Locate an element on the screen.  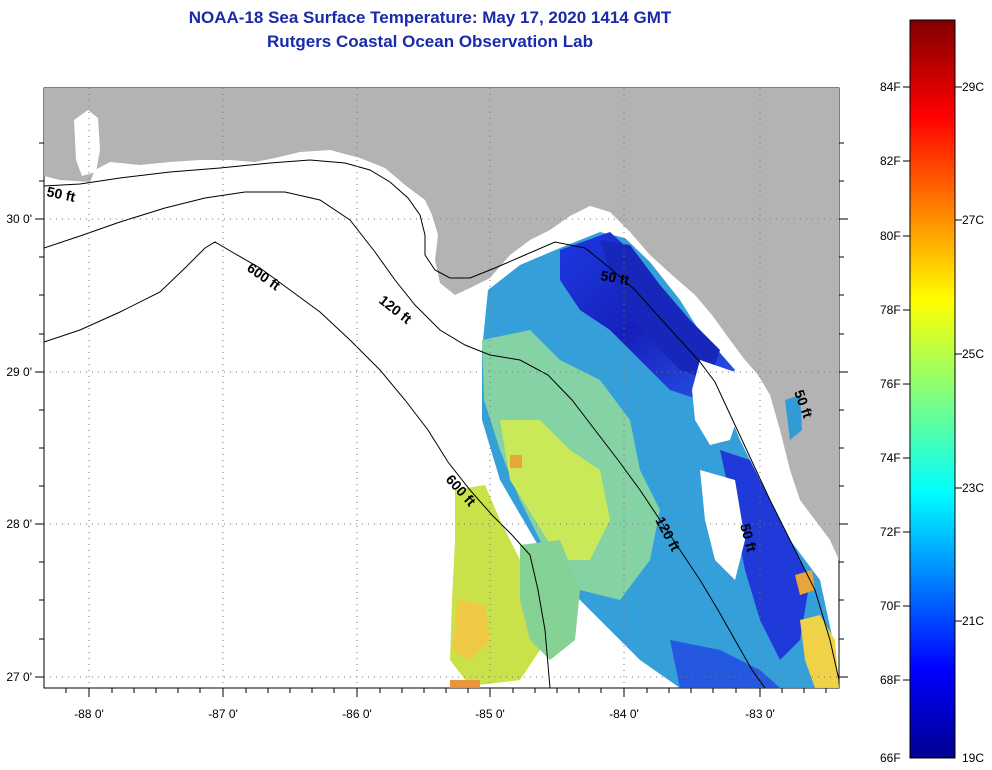
colorbar-c-label: 21C is located at coordinates (973, 621).